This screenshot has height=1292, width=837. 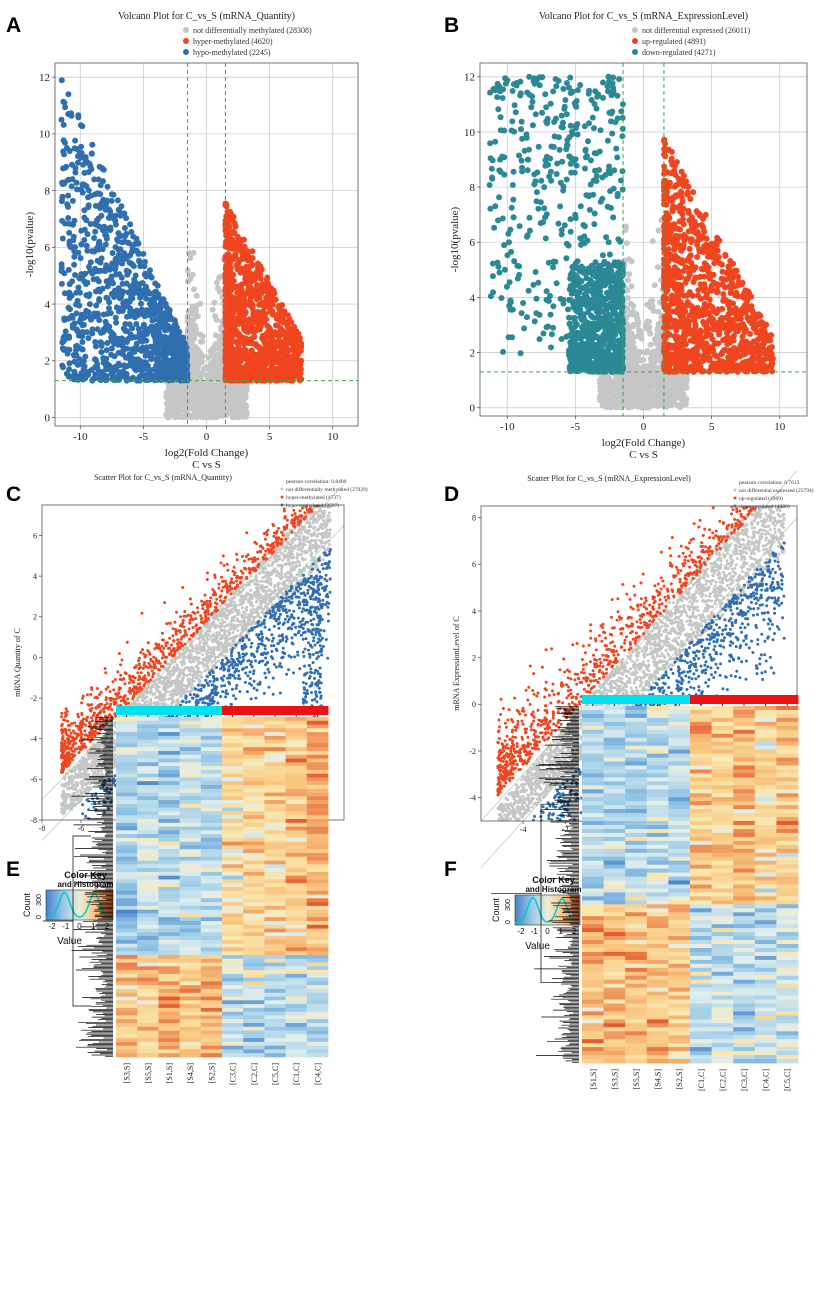 I want to click on panel-letter-a: A, so click(x=14, y=25).